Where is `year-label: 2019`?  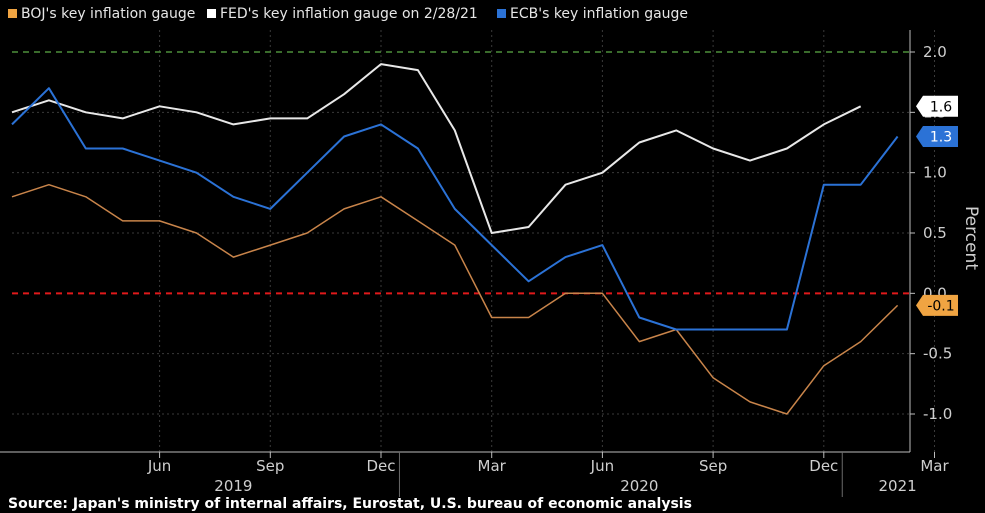
year-label: 2019 is located at coordinates (233, 486).